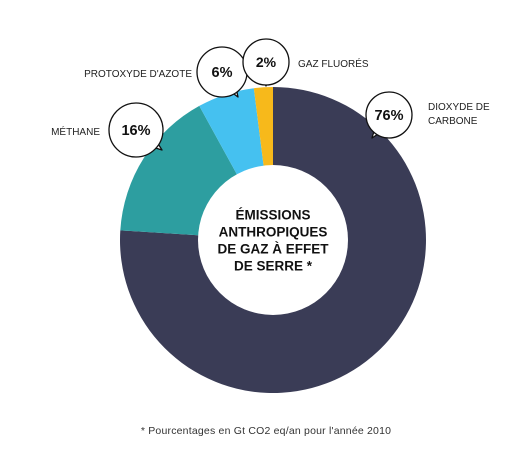  What do you see at coordinates (273, 232) in the screenshot?
I see `chart-title-line: ANTHROPIQUES` at bounding box center [273, 232].